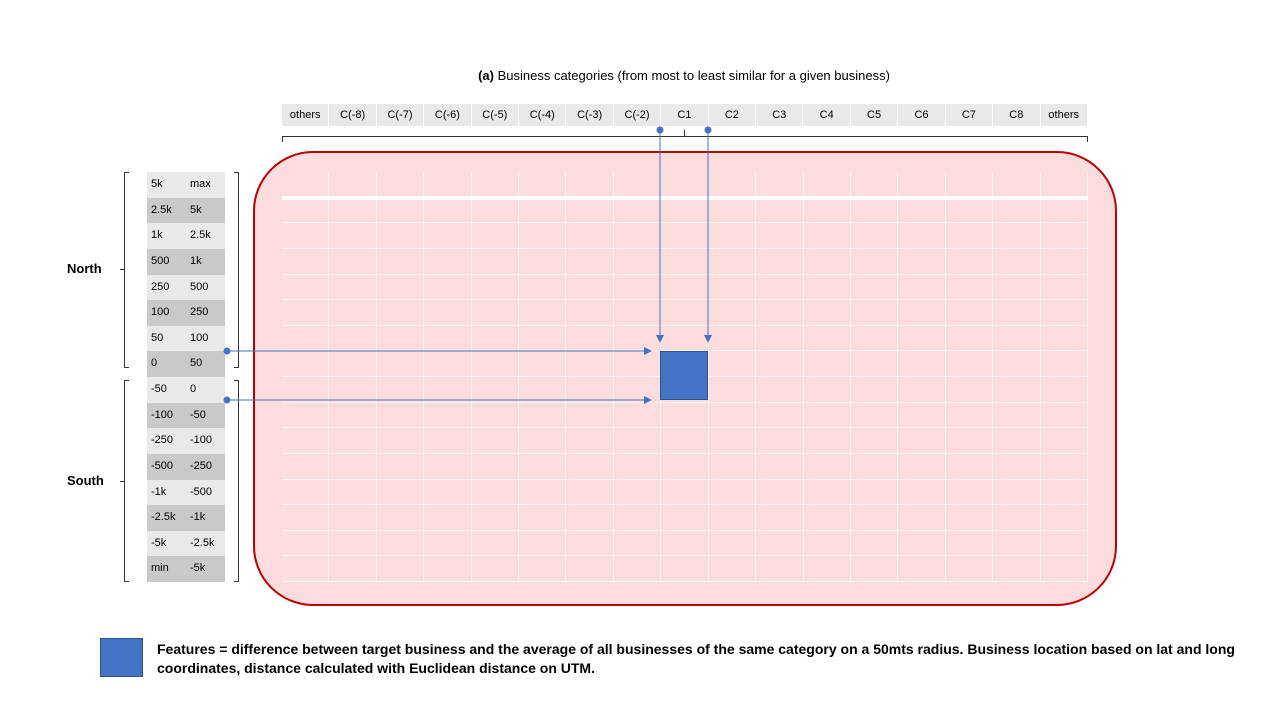  Describe the element at coordinates (495, 115) in the screenshot. I see `category-header-4: C(-5)` at that location.